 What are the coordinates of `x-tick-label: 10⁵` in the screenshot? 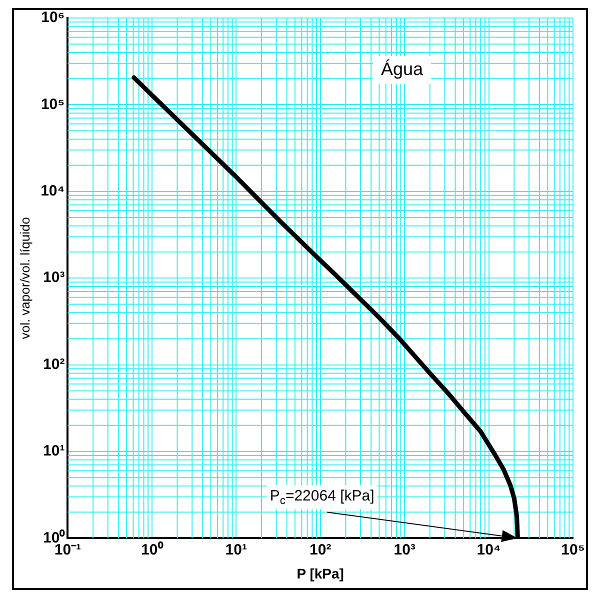 It's located at (573, 549).